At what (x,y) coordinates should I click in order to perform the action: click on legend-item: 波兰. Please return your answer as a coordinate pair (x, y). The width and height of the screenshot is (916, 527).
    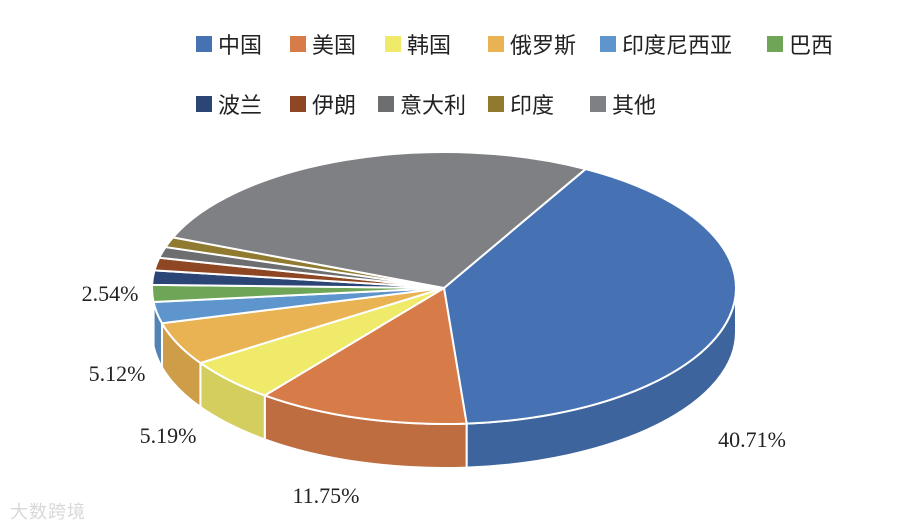
    Looking at the image, I should click on (229, 104).